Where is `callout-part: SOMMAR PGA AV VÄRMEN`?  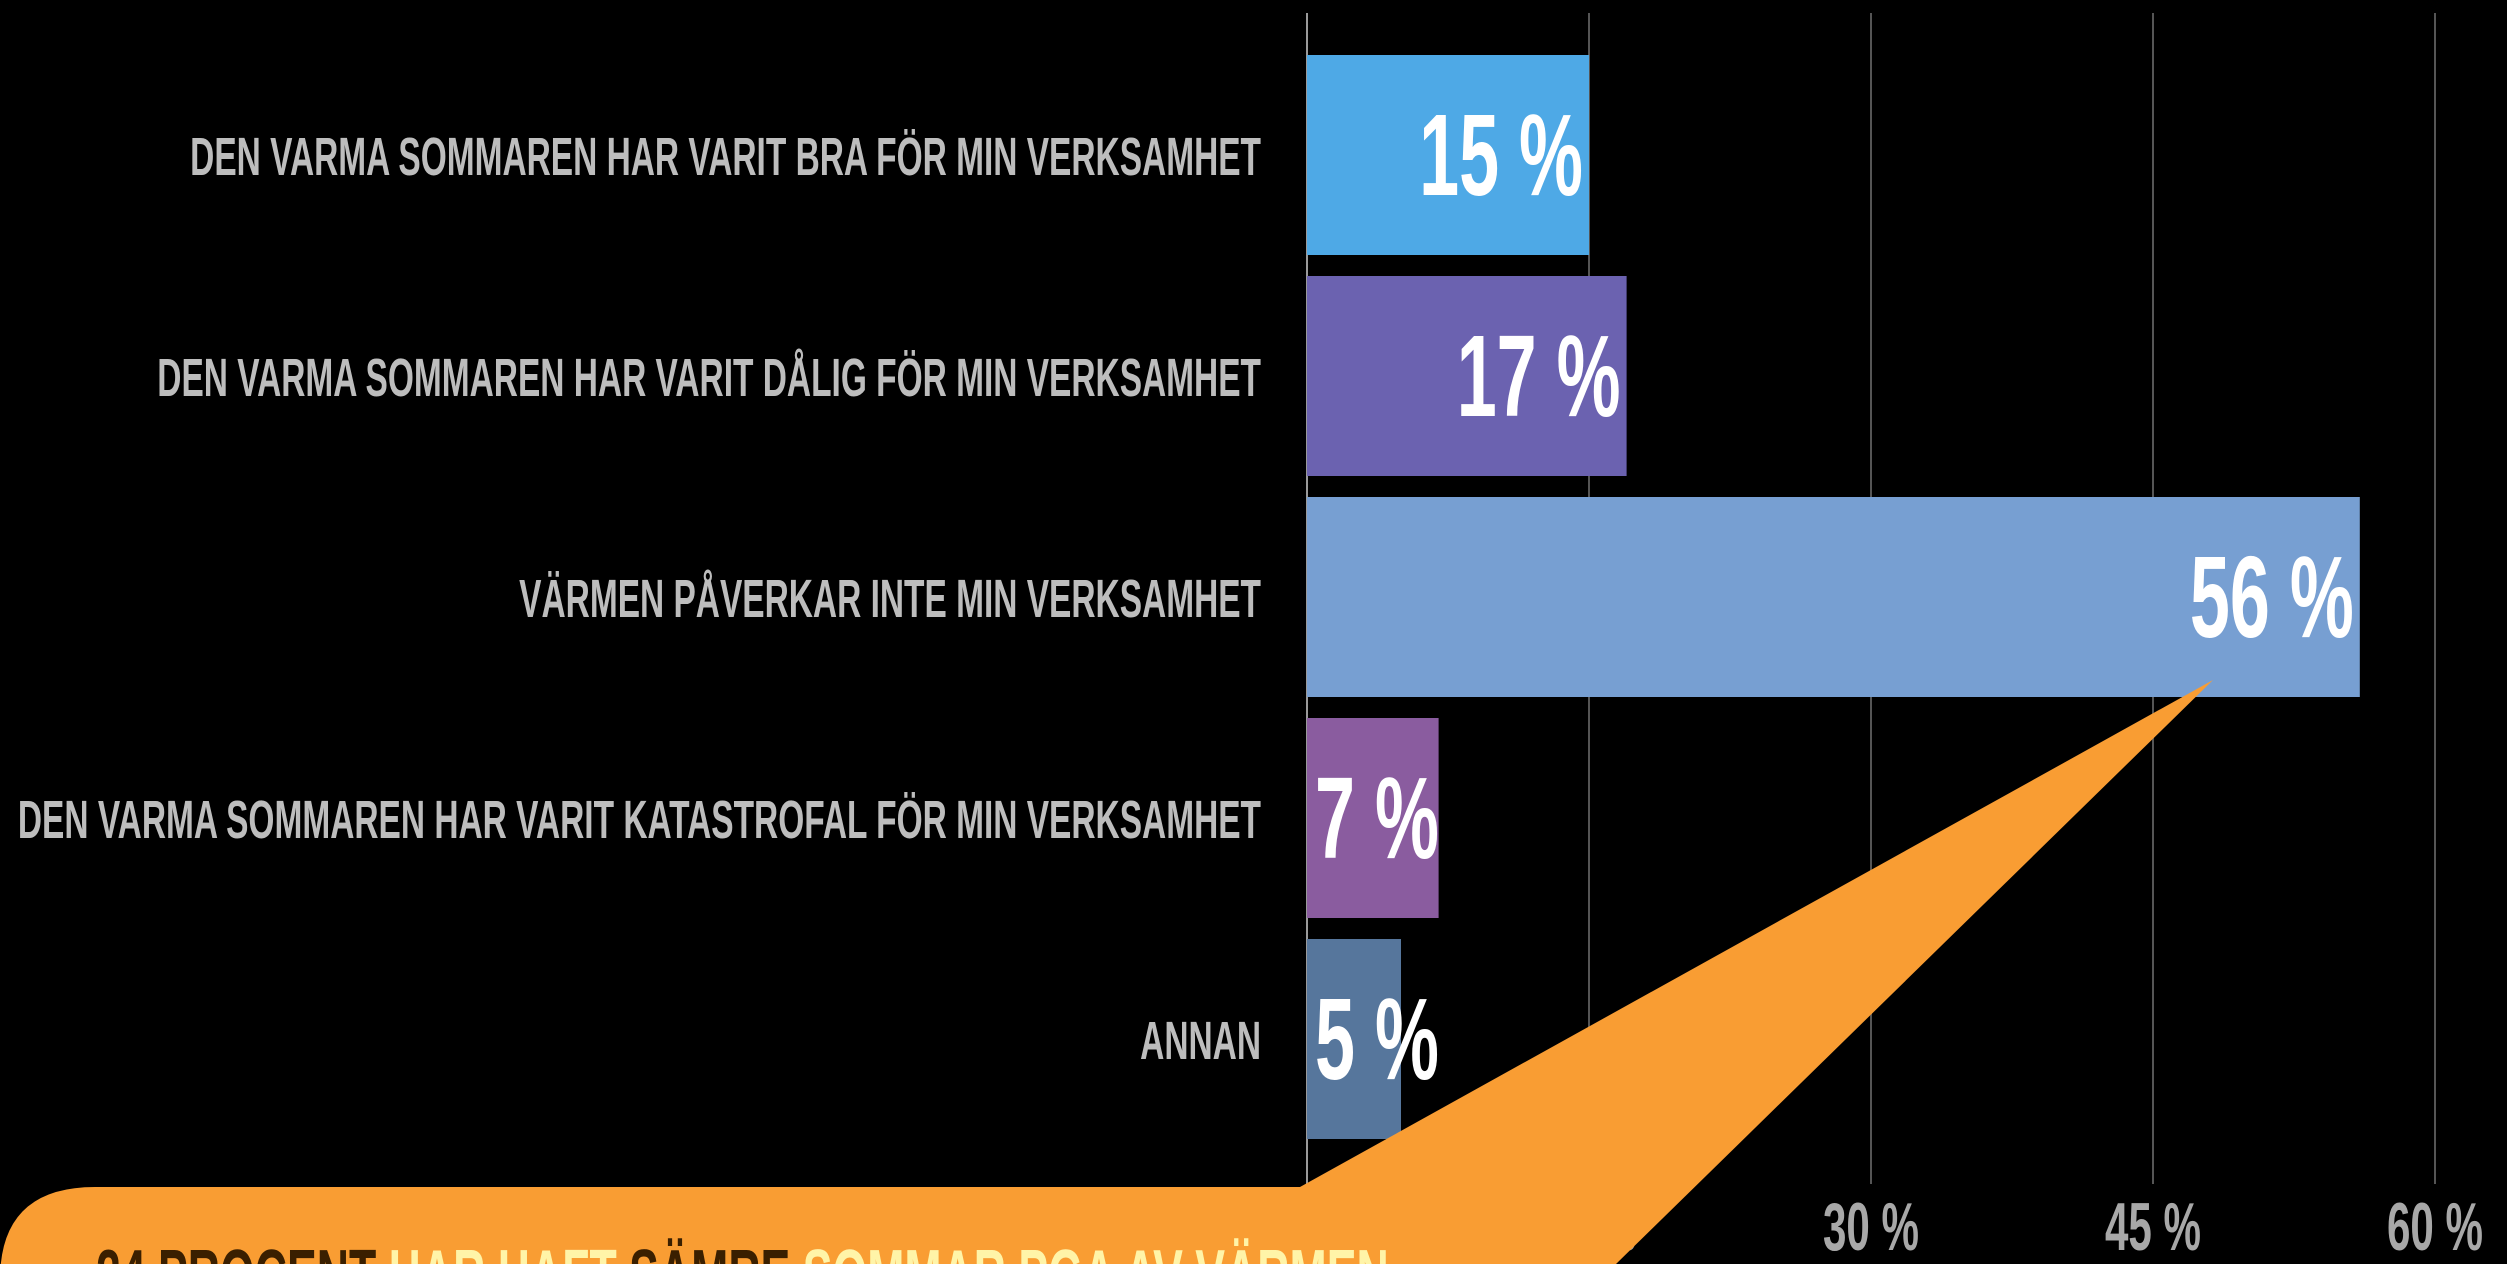 callout-part: SOMMAR PGA AV VÄRMEN is located at coordinates (1096, 1249).